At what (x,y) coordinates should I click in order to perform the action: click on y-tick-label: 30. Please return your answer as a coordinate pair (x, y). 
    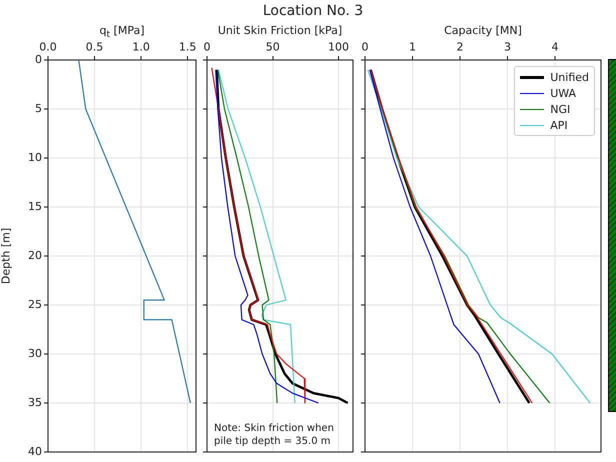
    Looking at the image, I should click on (35, 353).